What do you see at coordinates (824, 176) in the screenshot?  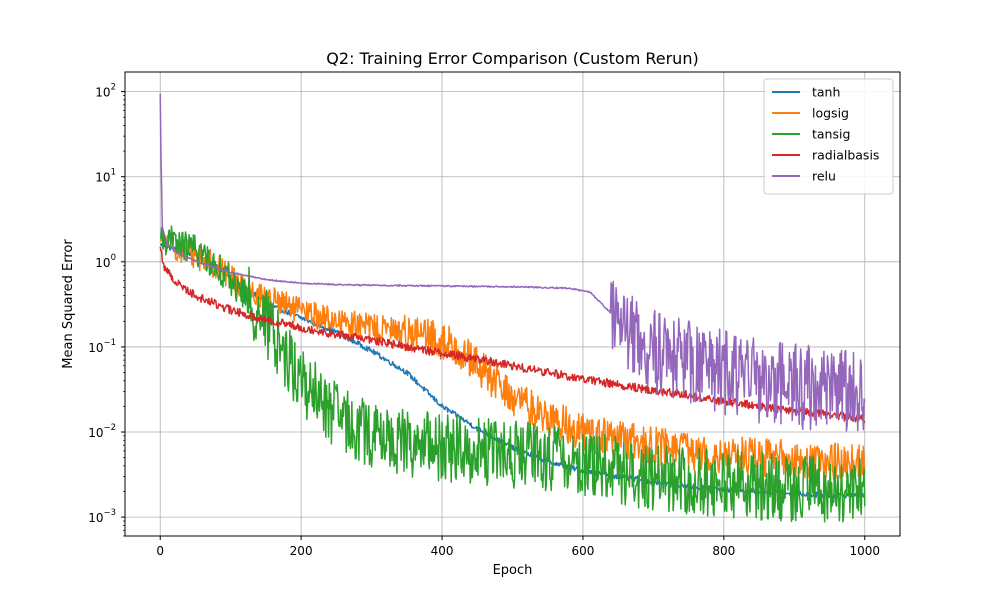 I see `legend-entry: relu` at bounding box center [824, 176].